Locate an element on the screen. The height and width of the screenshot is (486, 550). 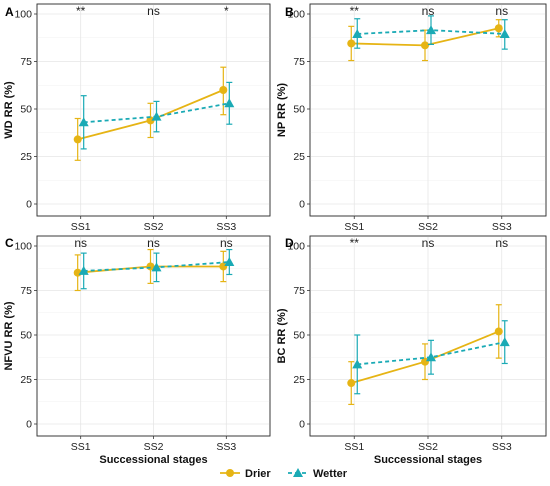
panel-tag: D is located at coordinates (289, 243).